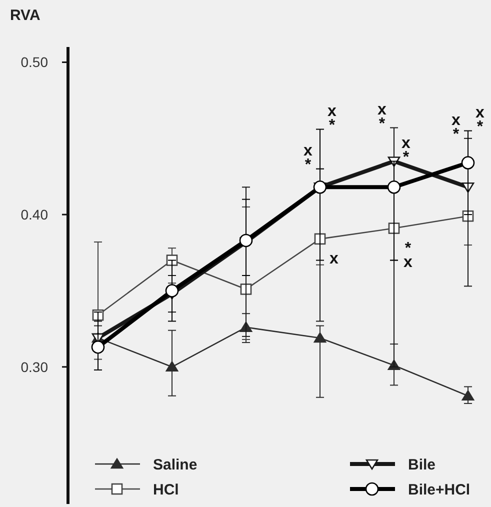 The height and width of the screenshot is (507, 491). Describe the element at coordinates (166, 489) in the screenshot. I see `legend-label: HCl` at that location.